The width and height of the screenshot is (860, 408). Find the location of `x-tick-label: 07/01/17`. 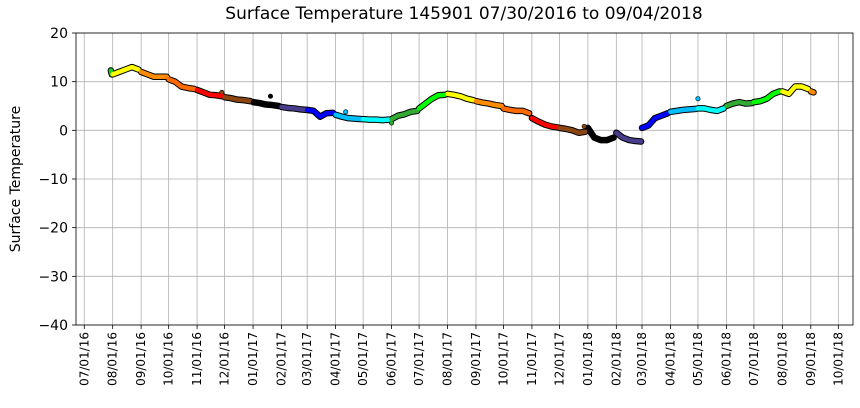

x-tick-label: 07/01/17 is located at coordinates (419, 359).